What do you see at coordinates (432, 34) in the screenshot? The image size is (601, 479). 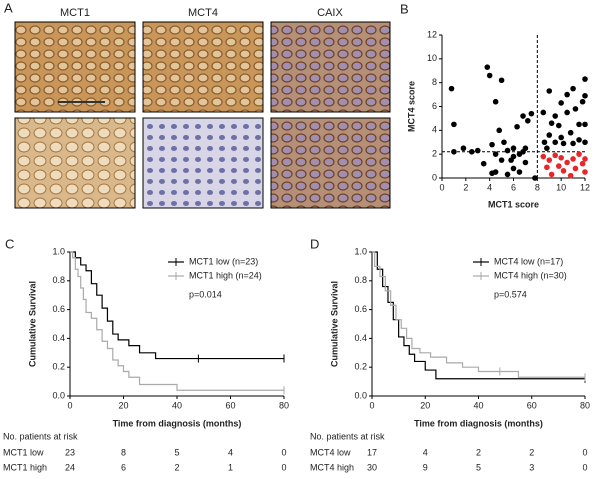 I see `y-tick-label: 12` at bounding box center [432, 34].